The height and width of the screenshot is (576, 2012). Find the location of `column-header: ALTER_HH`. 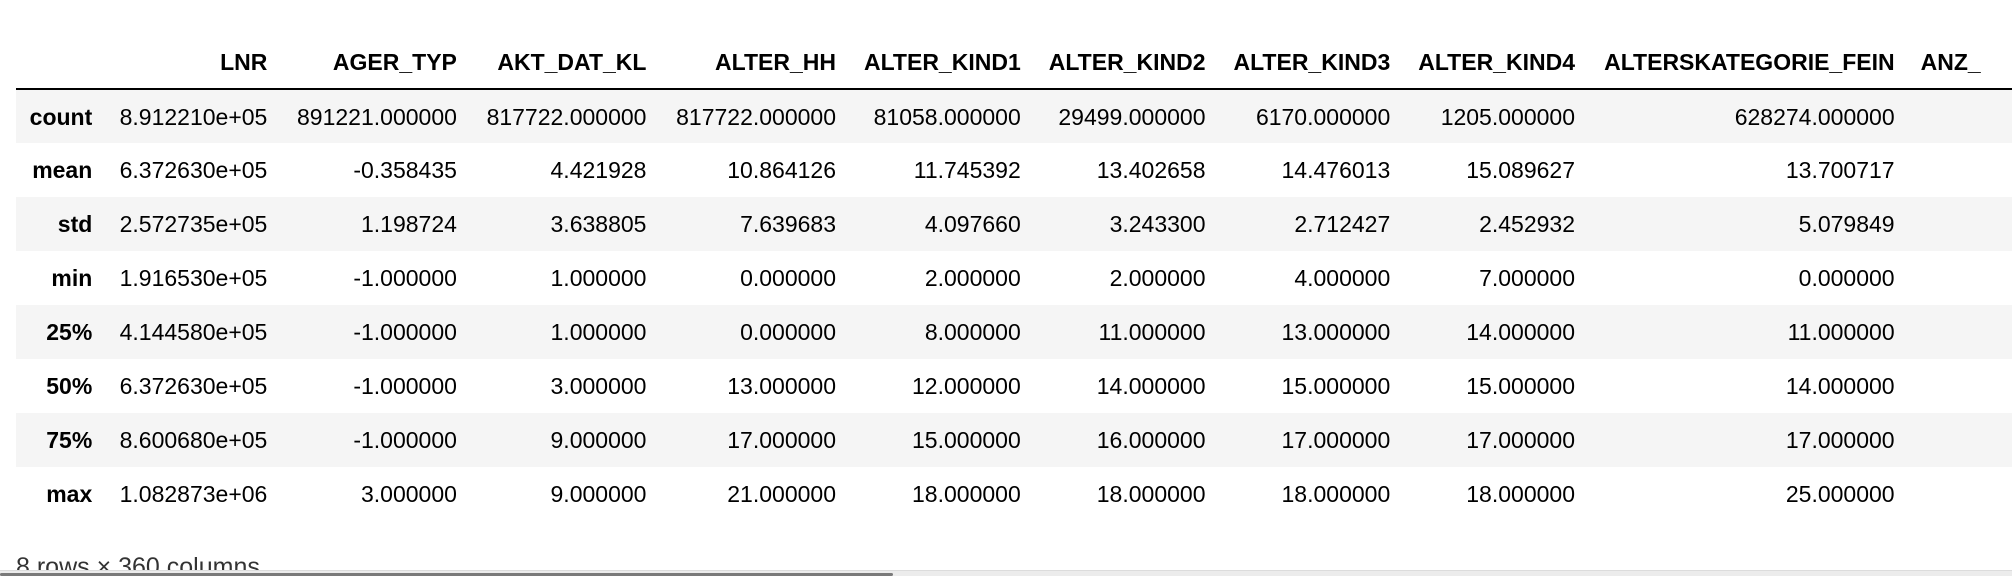

column-header: ALTER_HH is located at coordinates (751, 63).